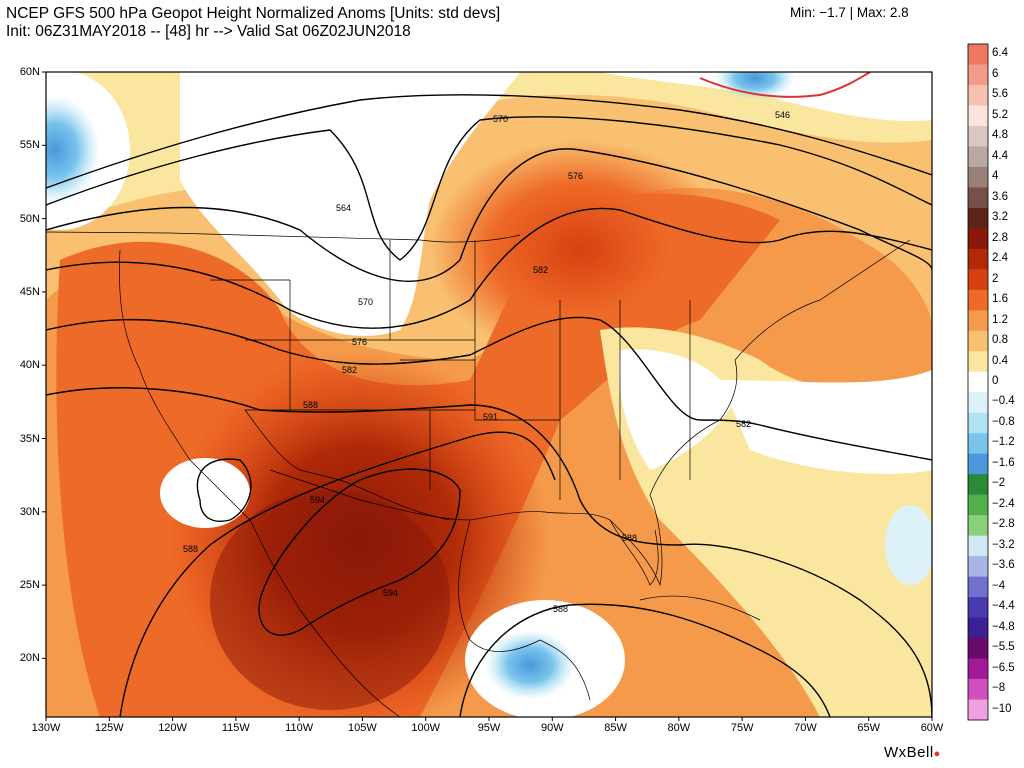  Describe the element at coordinates (995, 278) in the screenshot. I see `colorbar-label: 2` at that location.